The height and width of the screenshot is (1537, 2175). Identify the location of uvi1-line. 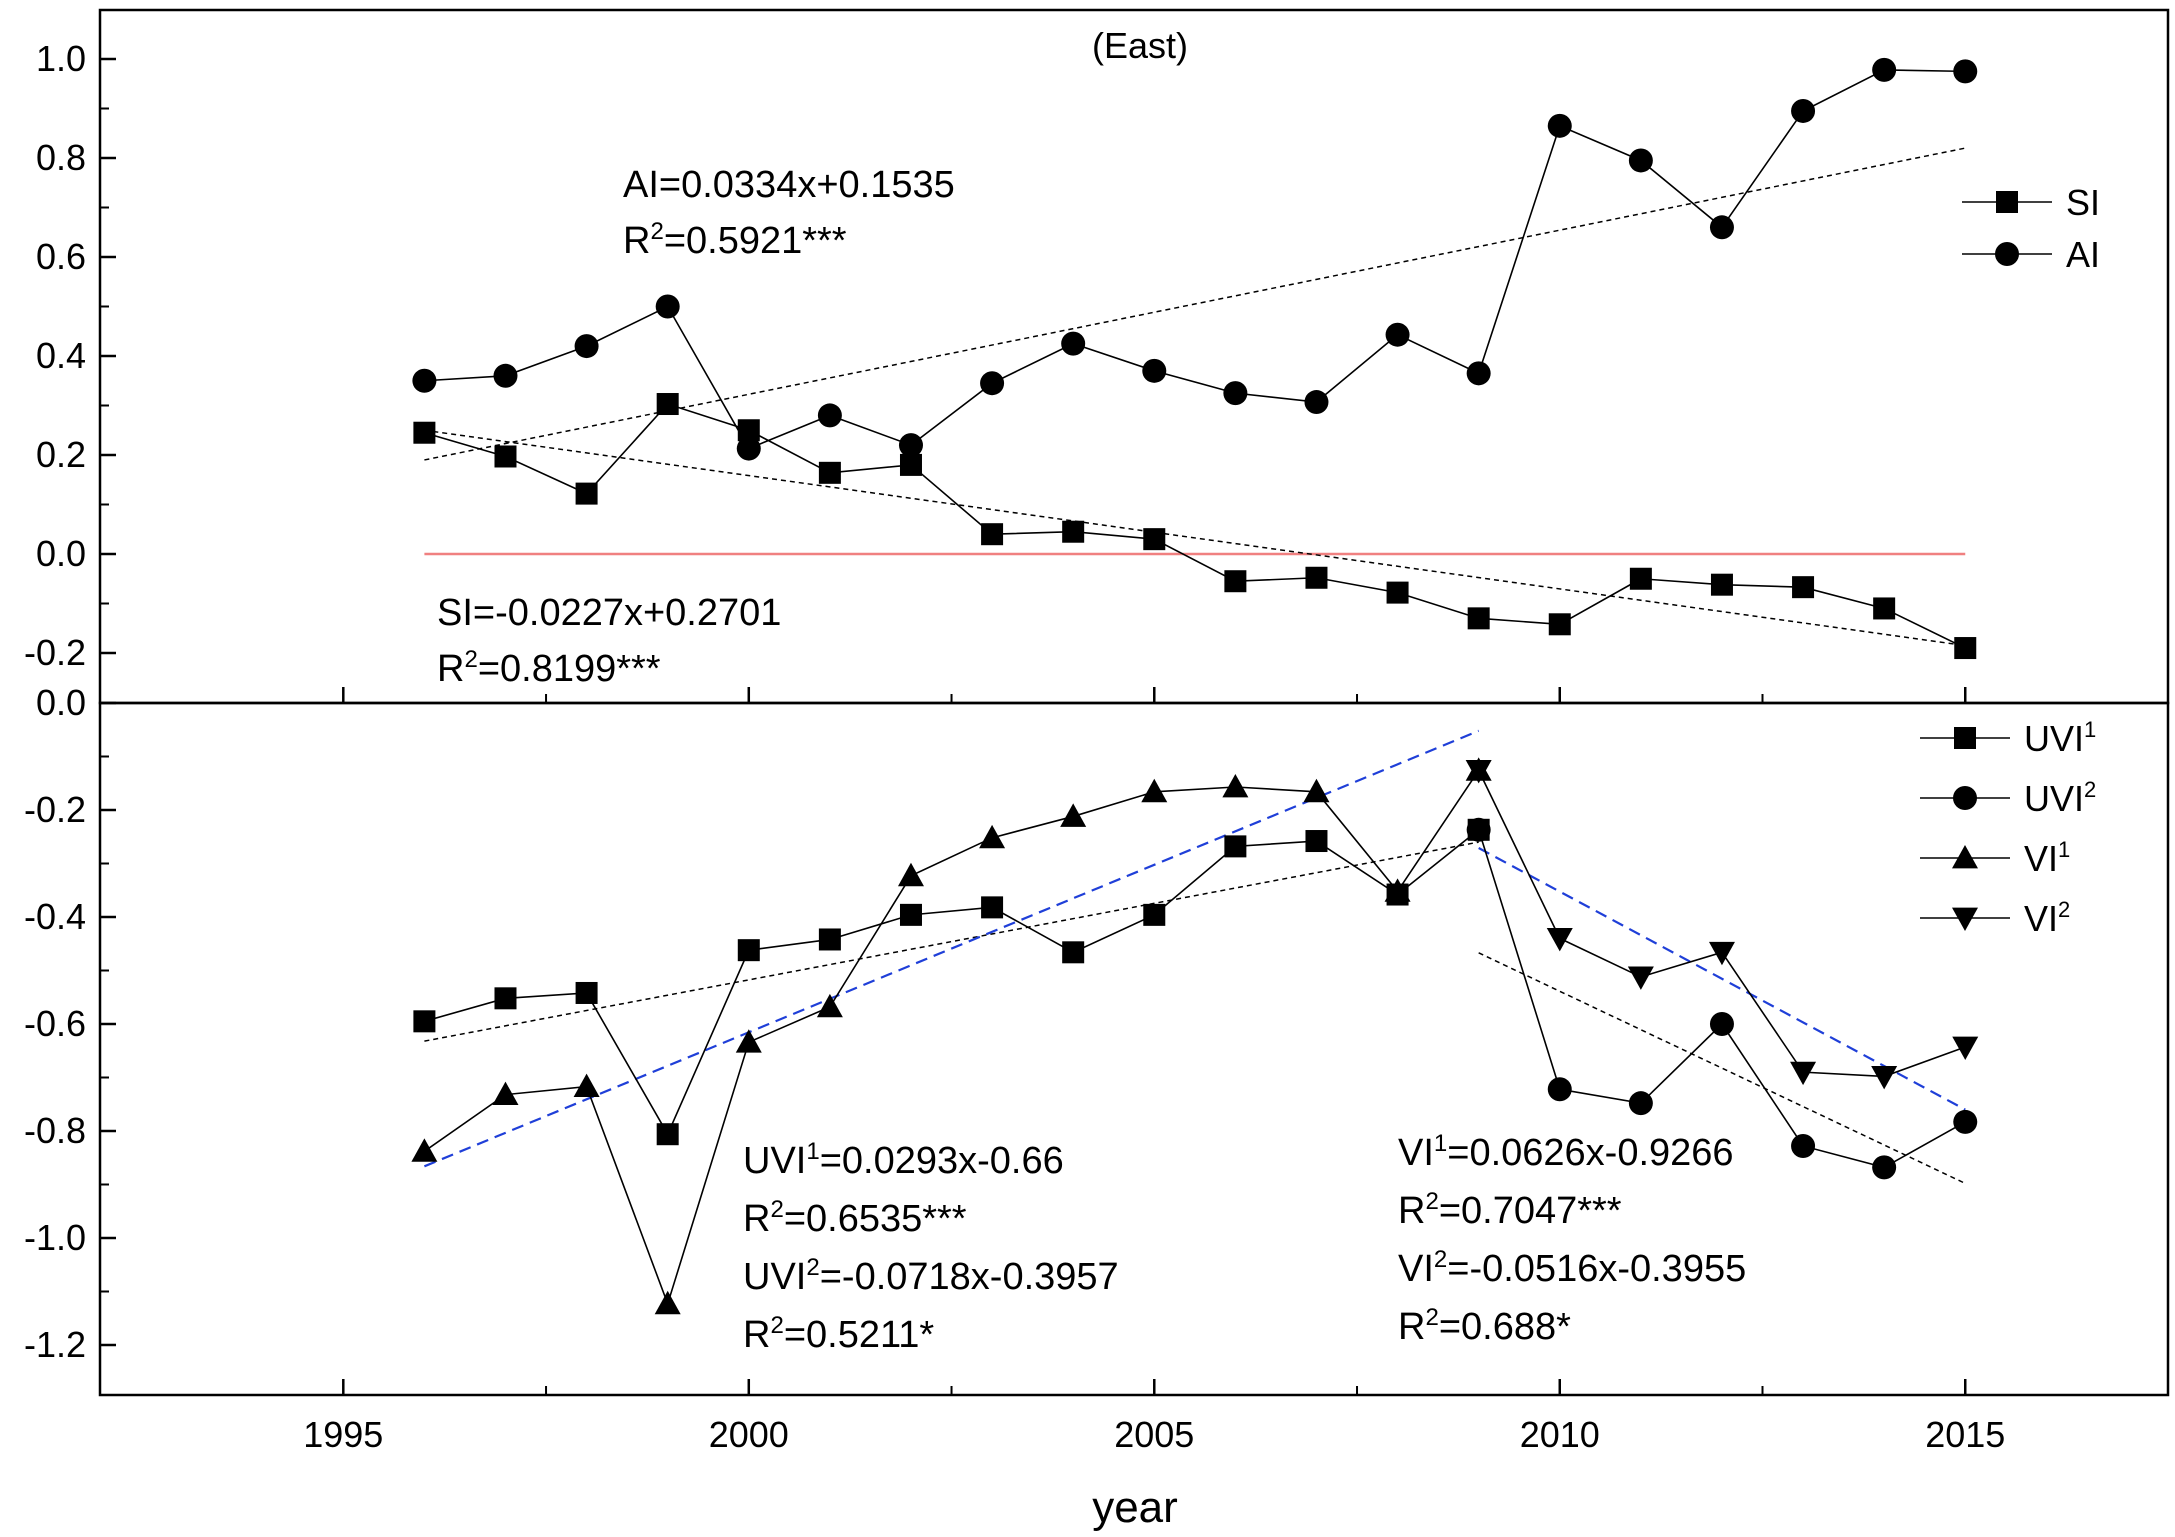
(952, 982).